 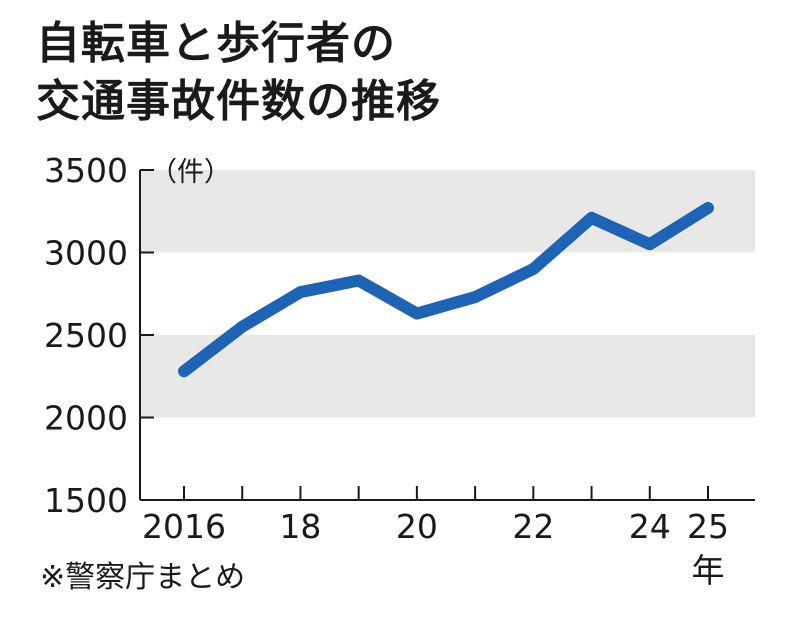 I want to click on chart-title-line2: 交通事故件数の推移, so click(x=238, y=101).